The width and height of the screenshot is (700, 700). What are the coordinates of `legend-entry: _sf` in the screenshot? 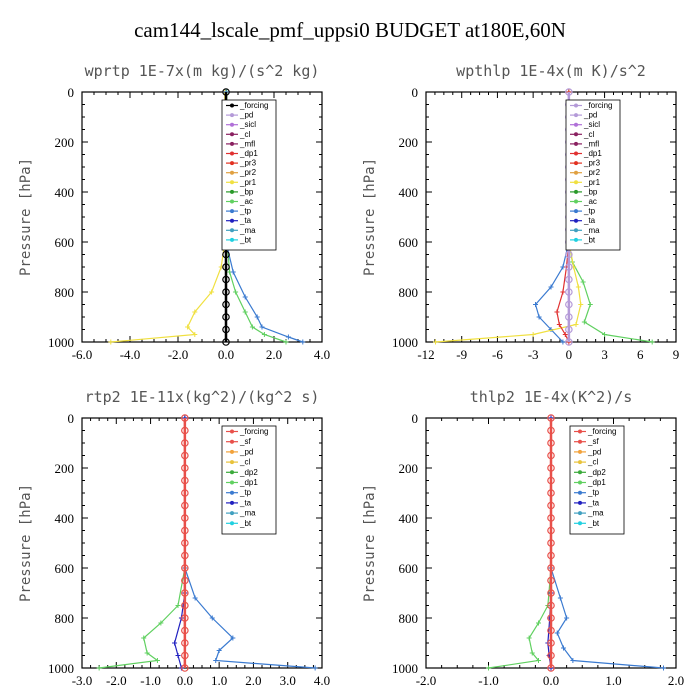 It's located at (245, 441).